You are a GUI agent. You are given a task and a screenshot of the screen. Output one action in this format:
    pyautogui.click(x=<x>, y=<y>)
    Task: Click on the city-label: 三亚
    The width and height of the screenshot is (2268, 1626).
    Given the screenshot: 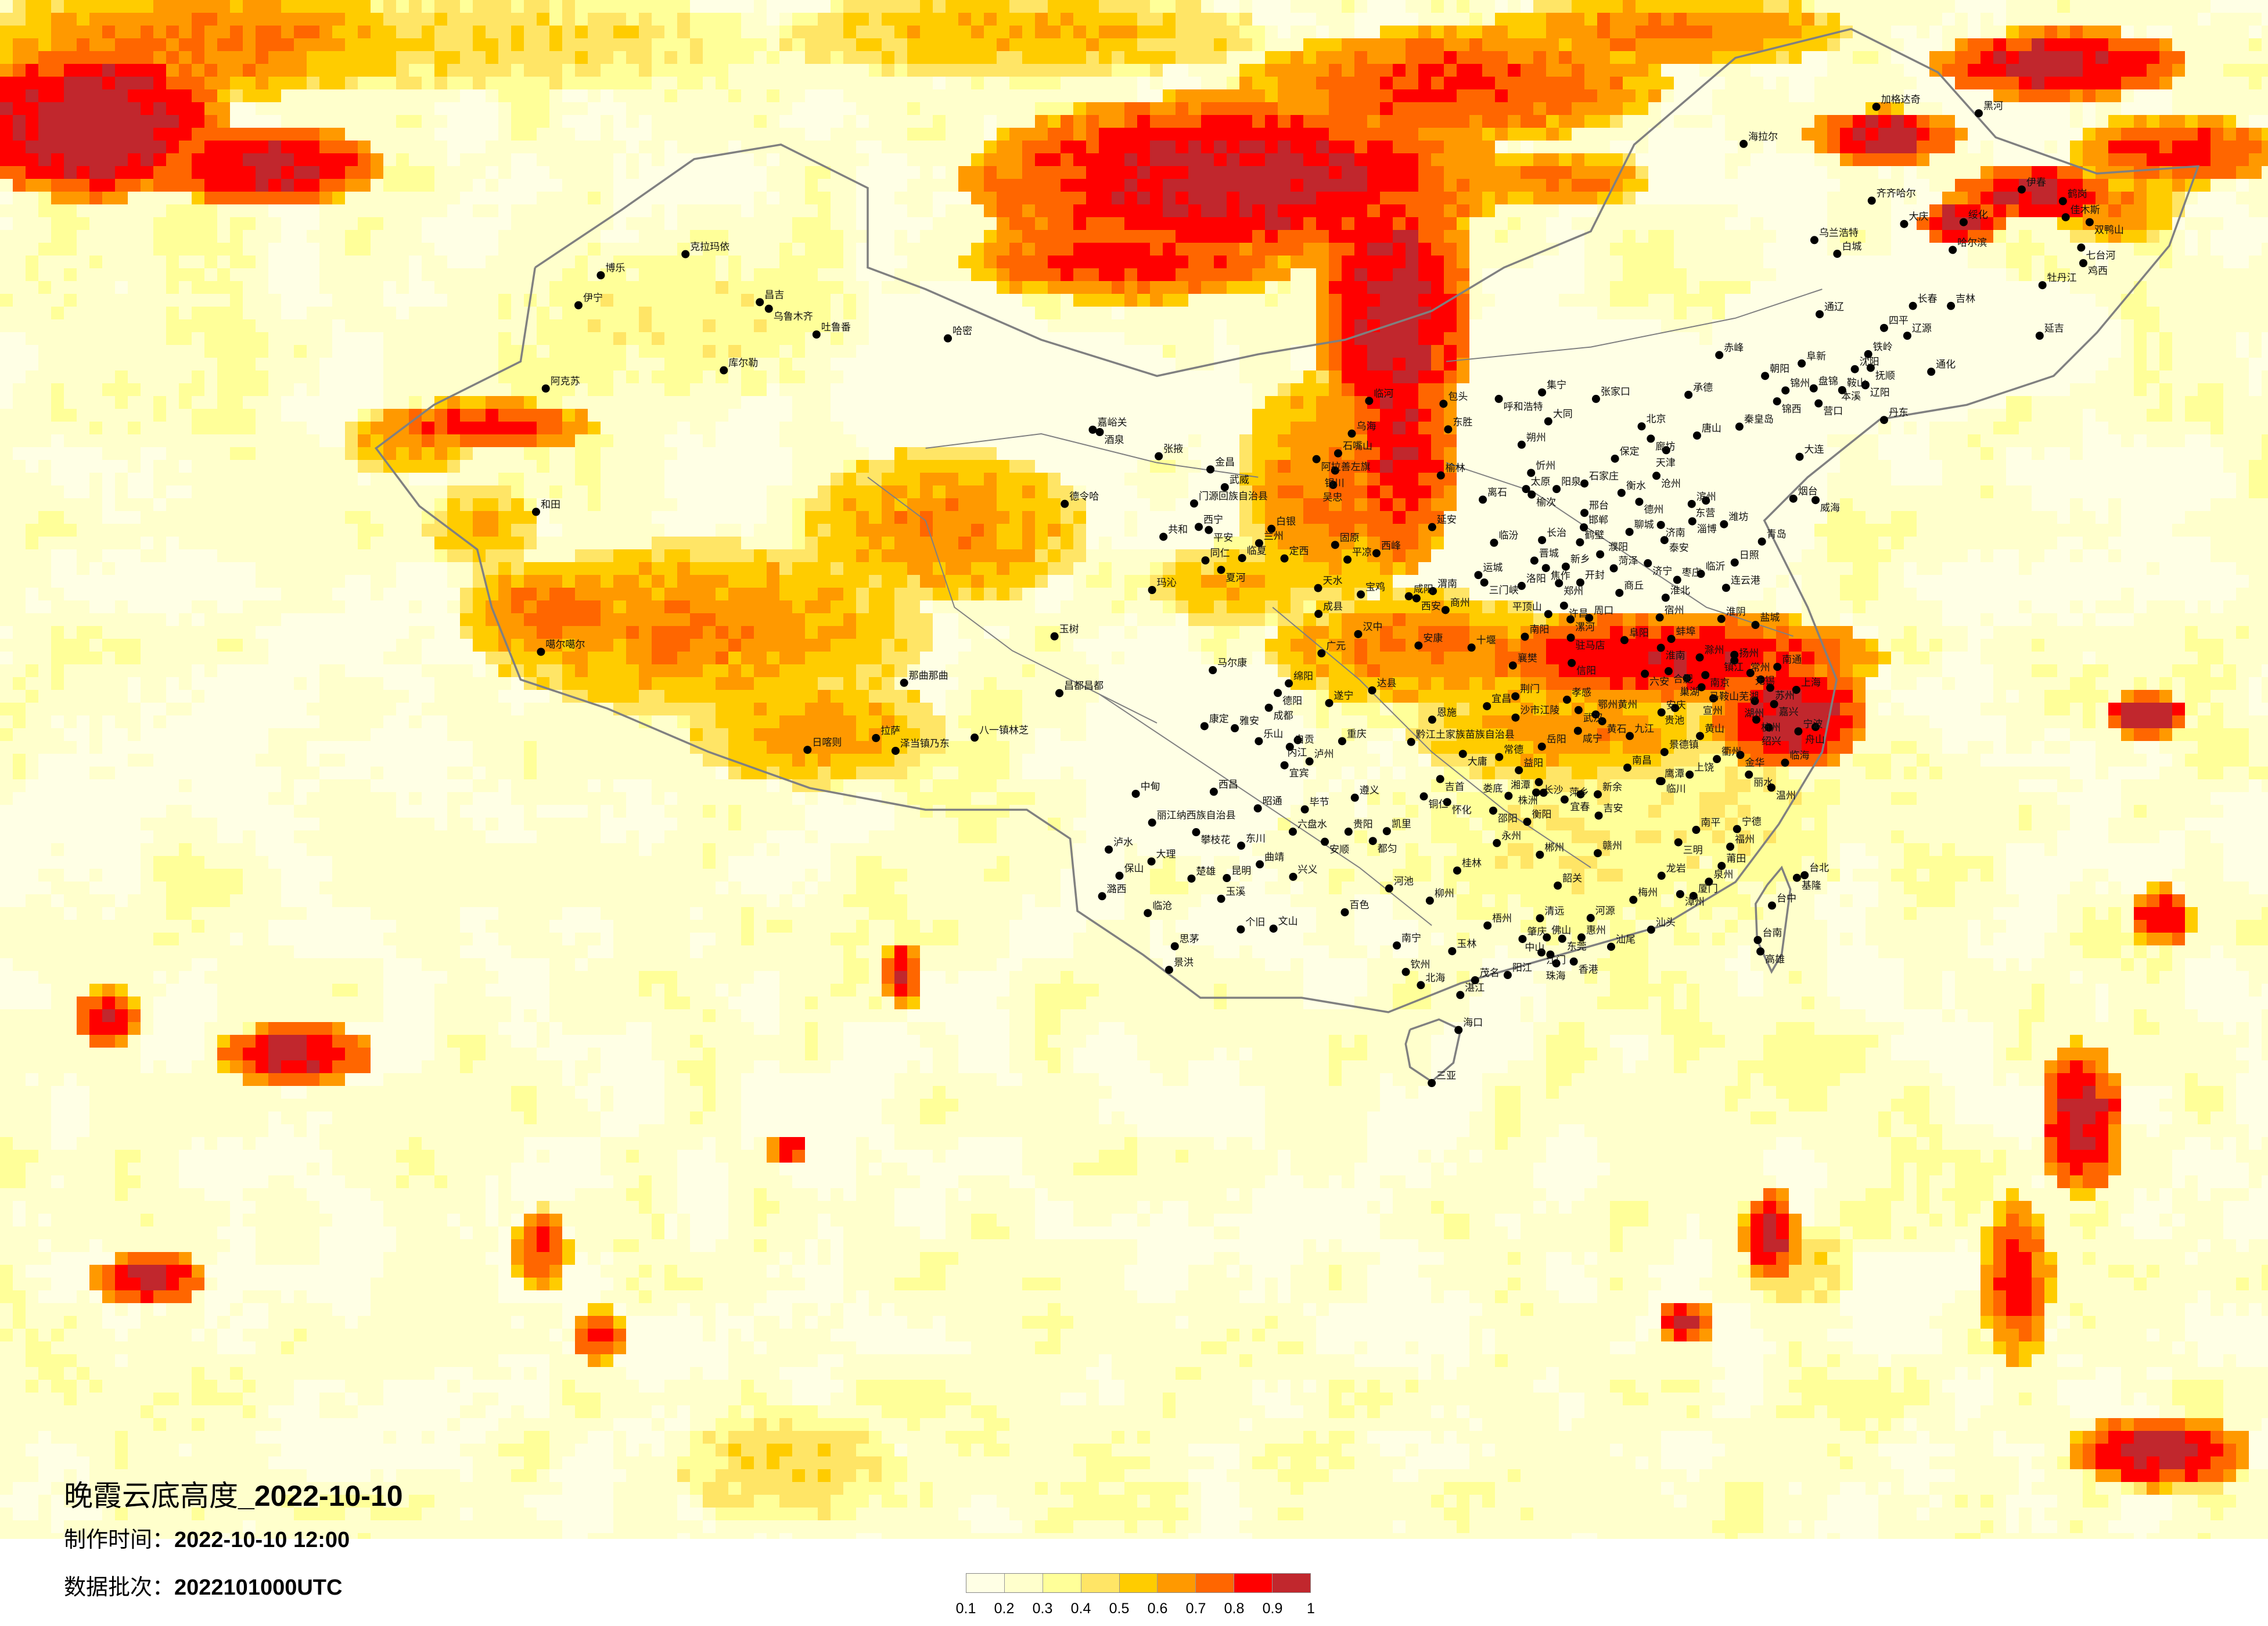 What is the action you would take?
    pyautogui.click(x=1446, y=1076)
    